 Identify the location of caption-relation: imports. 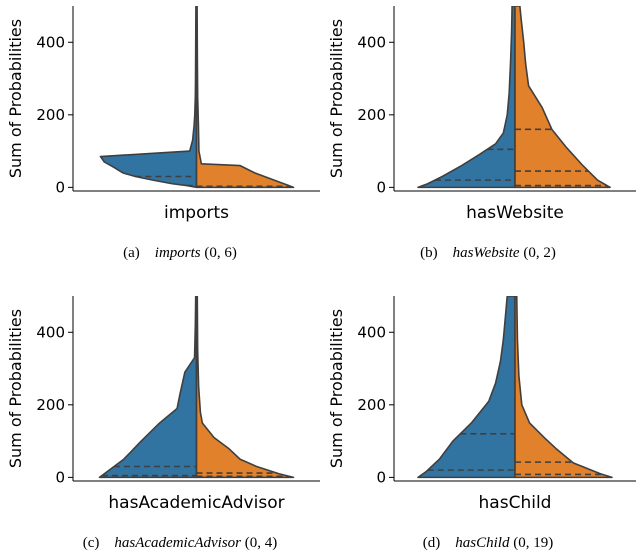
(178, 253).